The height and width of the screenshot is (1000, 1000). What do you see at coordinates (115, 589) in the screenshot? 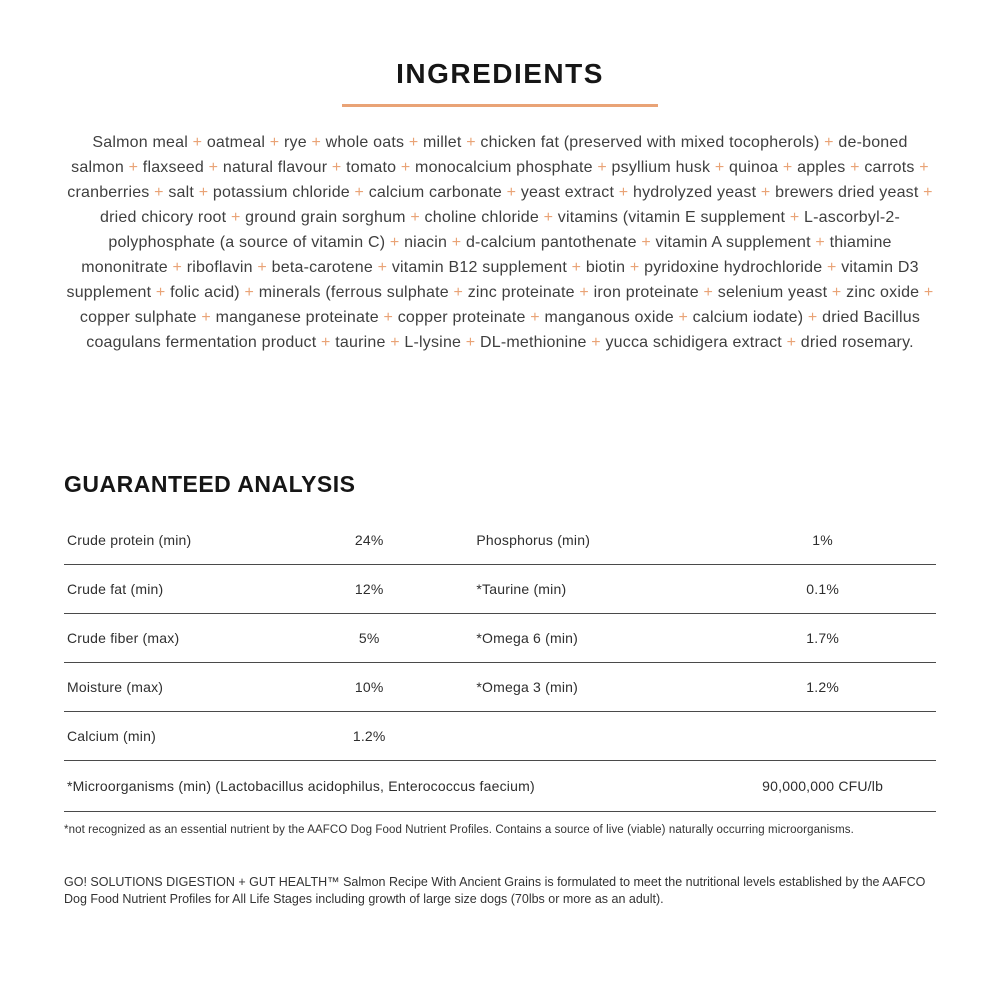
I see `nutrient-label: Crude fat (min)` at bounding box center [115, 589].